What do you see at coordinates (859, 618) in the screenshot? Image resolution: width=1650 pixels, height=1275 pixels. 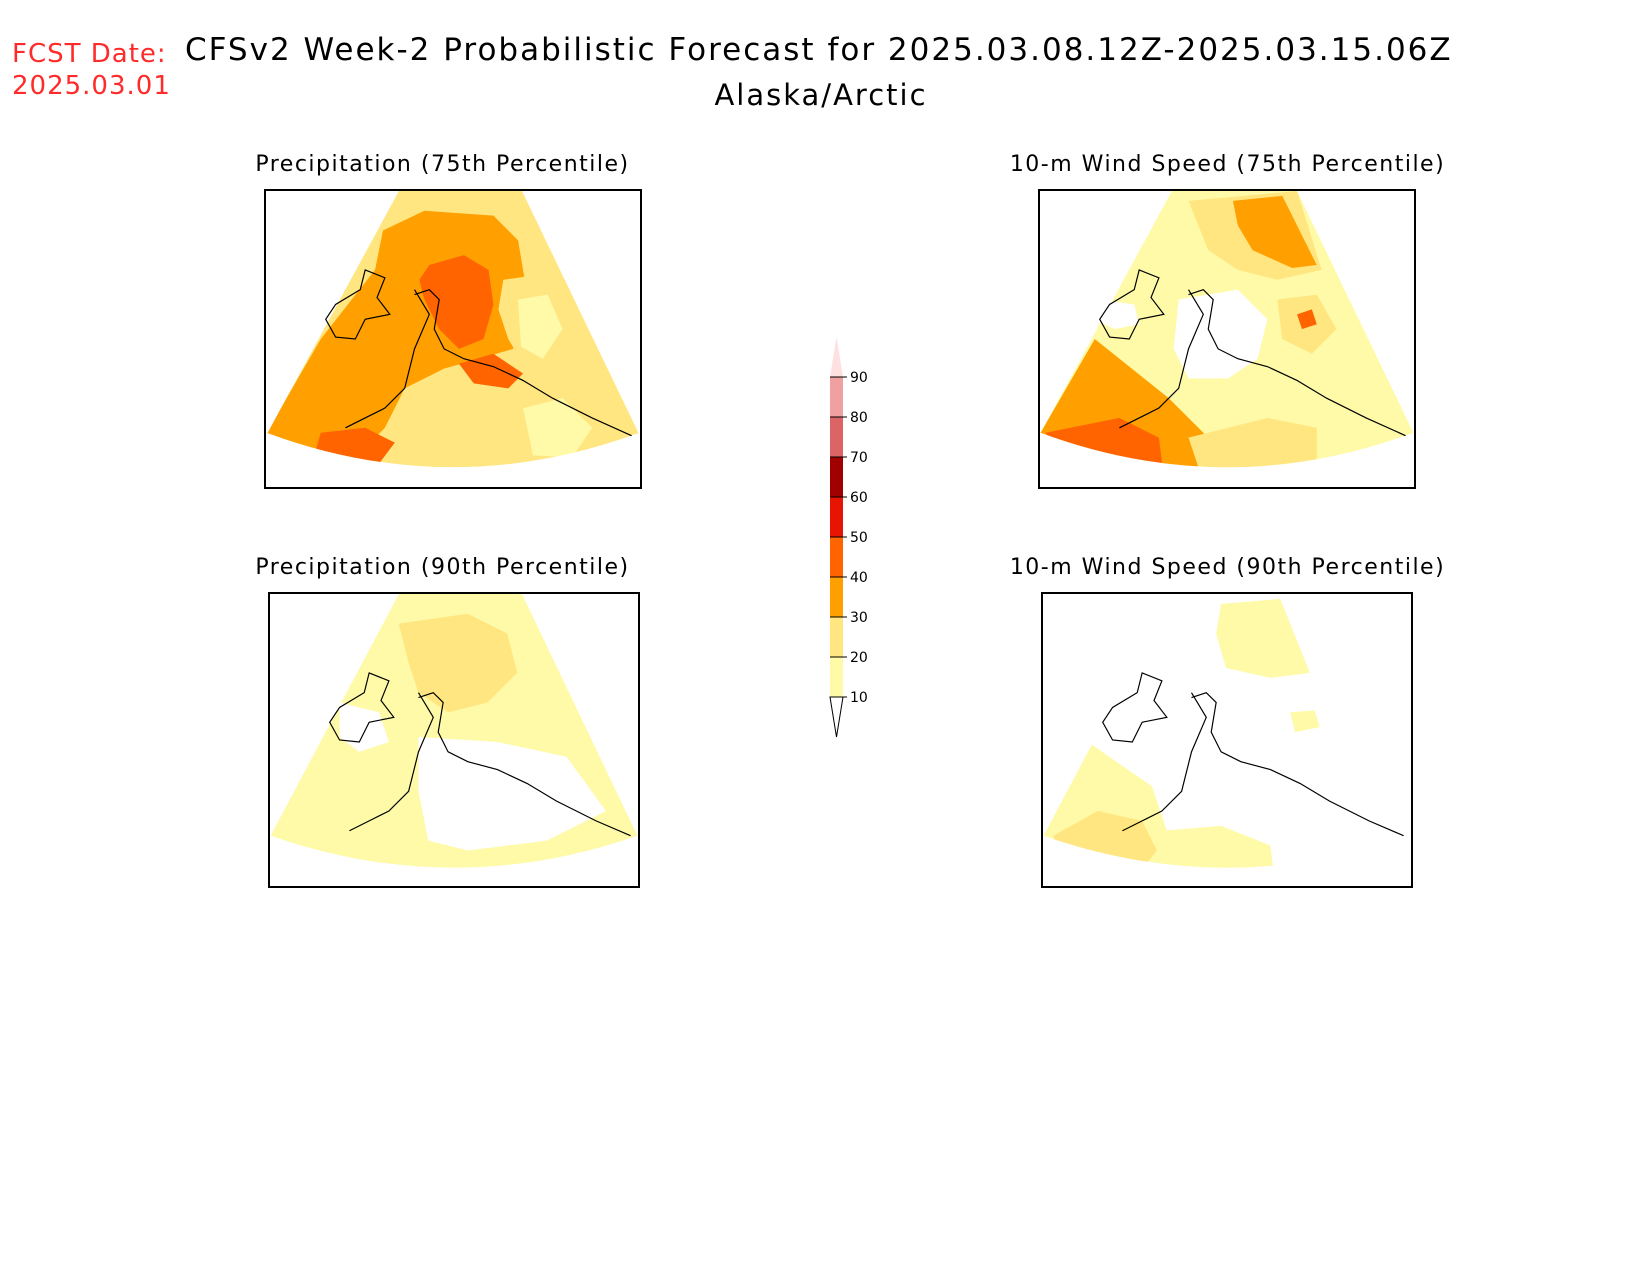 I see `colorbar-tick-label: 30` at bounding box center [859, 618].